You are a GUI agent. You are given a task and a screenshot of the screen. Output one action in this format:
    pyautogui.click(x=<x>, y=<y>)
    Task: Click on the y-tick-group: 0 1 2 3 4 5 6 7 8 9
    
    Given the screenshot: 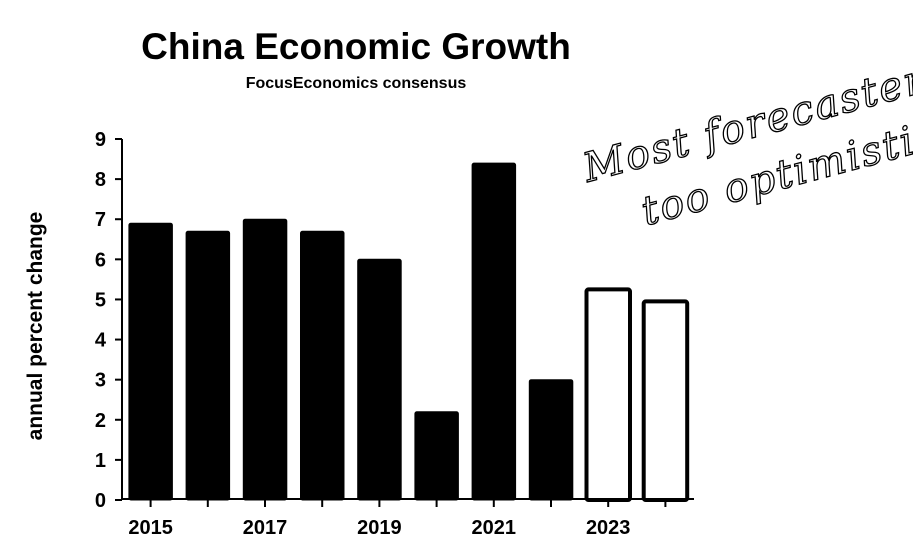 What is the action you would take?
    pyautogui.click(x=108, y=320)
    